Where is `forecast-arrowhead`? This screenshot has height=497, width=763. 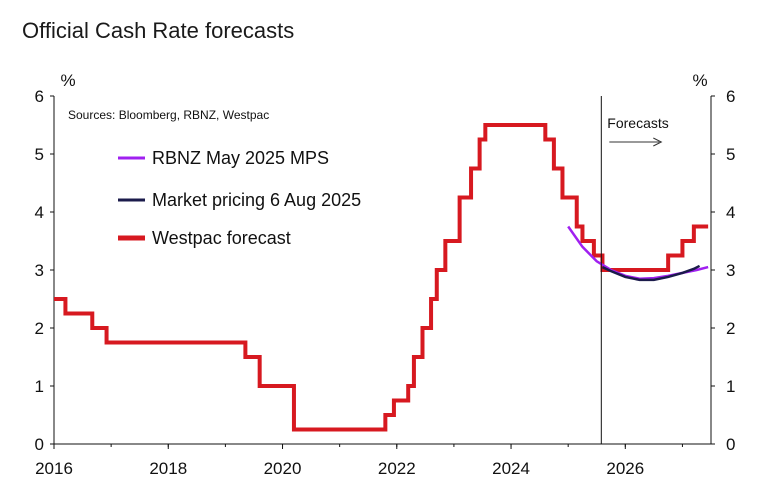 forecast-arrowhead is located at coordinates (658, 142).